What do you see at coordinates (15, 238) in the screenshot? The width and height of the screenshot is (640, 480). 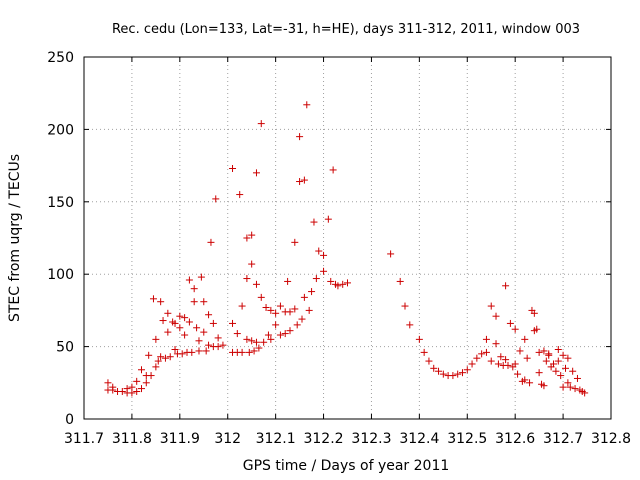 I see `y-axis-label: STEC from uqrg / TECUs` at bounding box center [15, 238].